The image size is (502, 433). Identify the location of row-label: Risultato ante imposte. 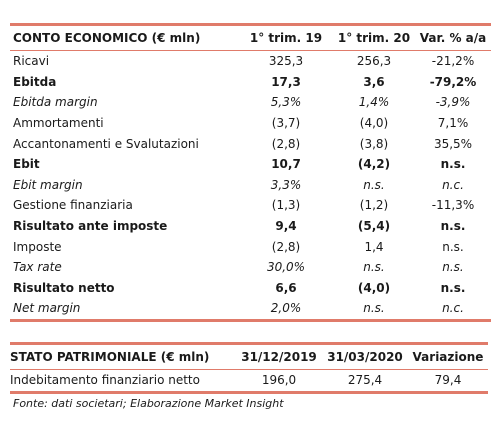
(90, 226).